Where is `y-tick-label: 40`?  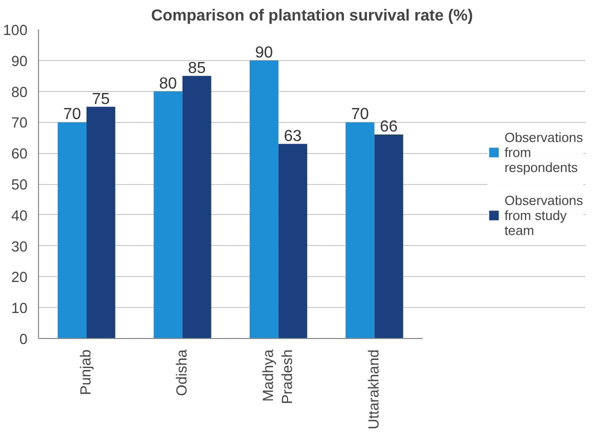
y-tick-label: 40 is located at coordinates (19, 216).